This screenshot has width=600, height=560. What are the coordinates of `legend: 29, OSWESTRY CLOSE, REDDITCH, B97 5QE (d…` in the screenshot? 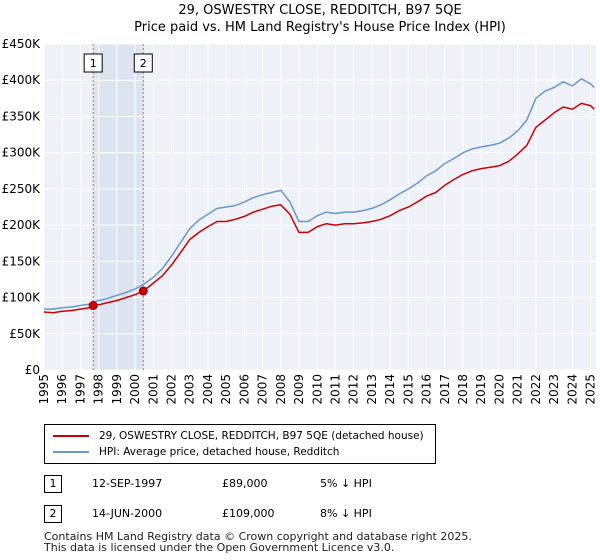 It's located at (240, 444).